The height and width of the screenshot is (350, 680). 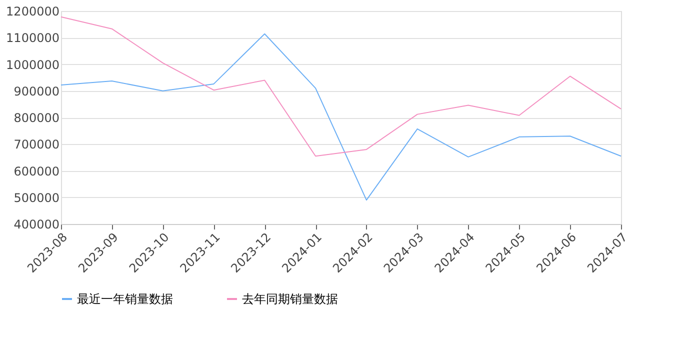 I want to click on legend-label: 最近一年销量数据, so click(x=125, y=299).